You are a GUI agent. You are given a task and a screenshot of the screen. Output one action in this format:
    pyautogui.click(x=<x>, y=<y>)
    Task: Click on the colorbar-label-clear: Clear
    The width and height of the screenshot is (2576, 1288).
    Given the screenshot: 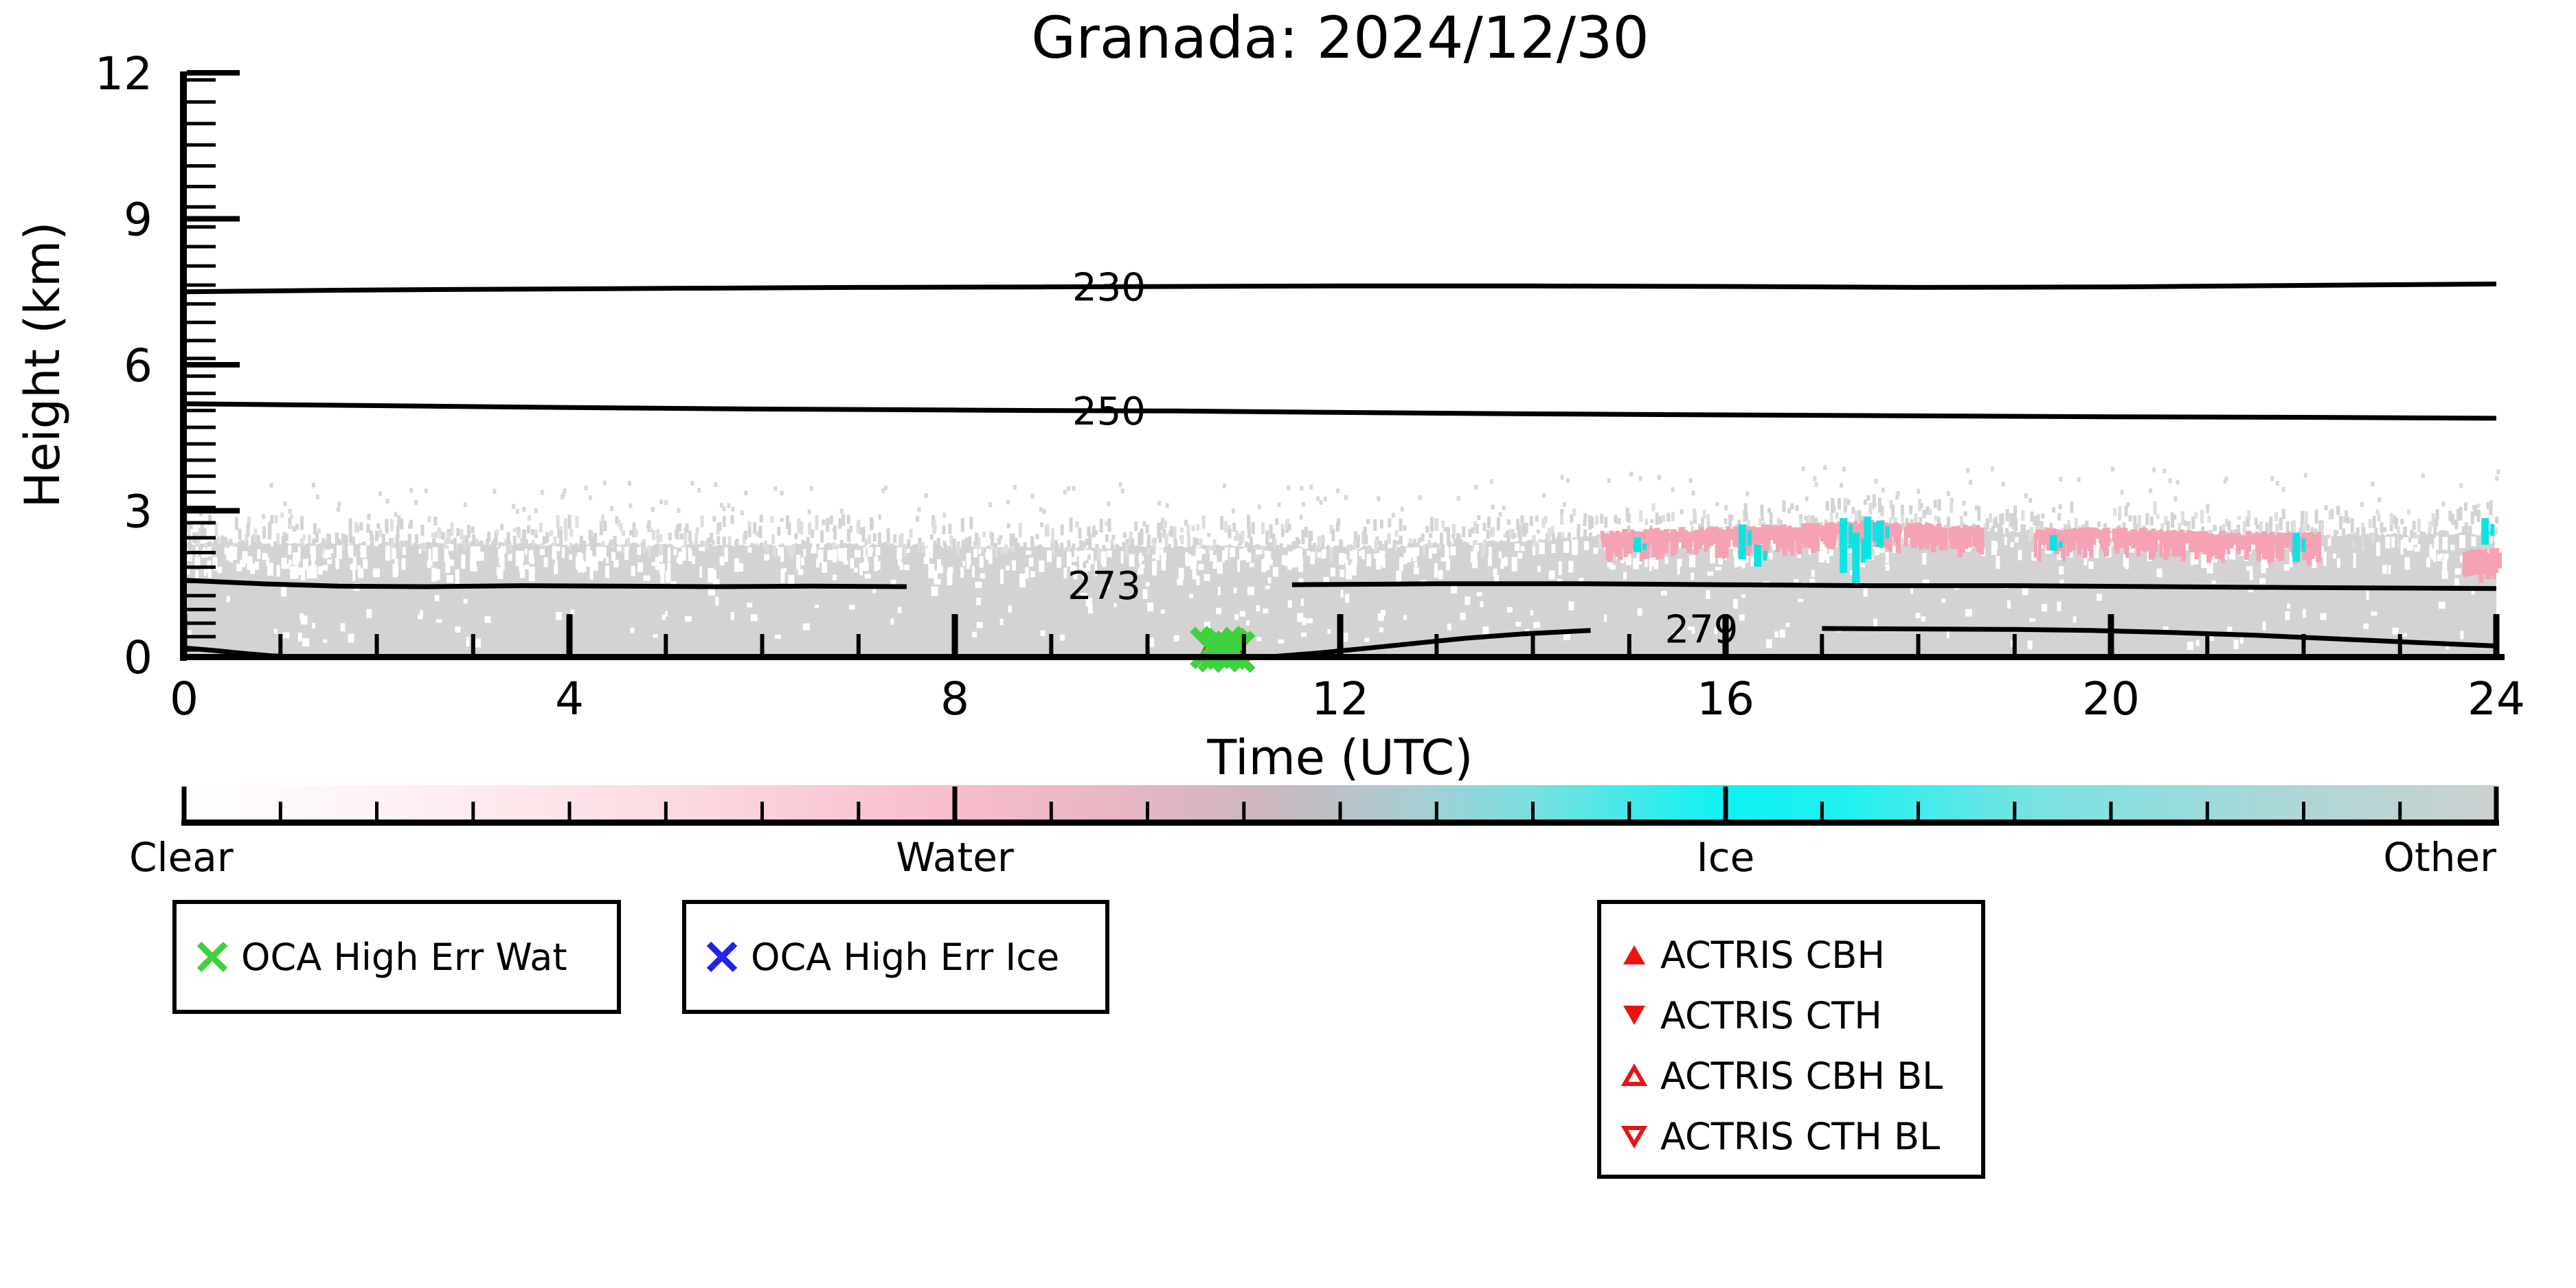 What is the action you would take?
    pyautogui.click(x=181, y=857)
    